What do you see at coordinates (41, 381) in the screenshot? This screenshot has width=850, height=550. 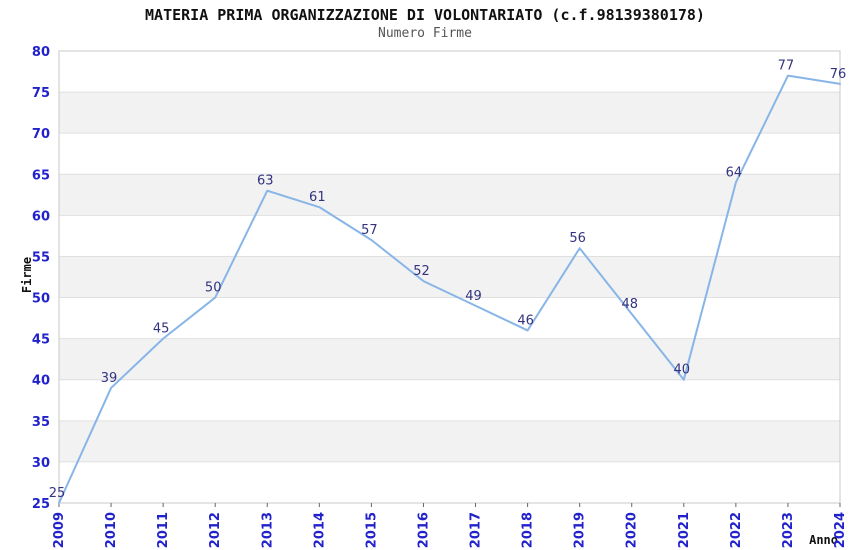 I see `y-tick-label: 40` at bounding box center [41, 381].